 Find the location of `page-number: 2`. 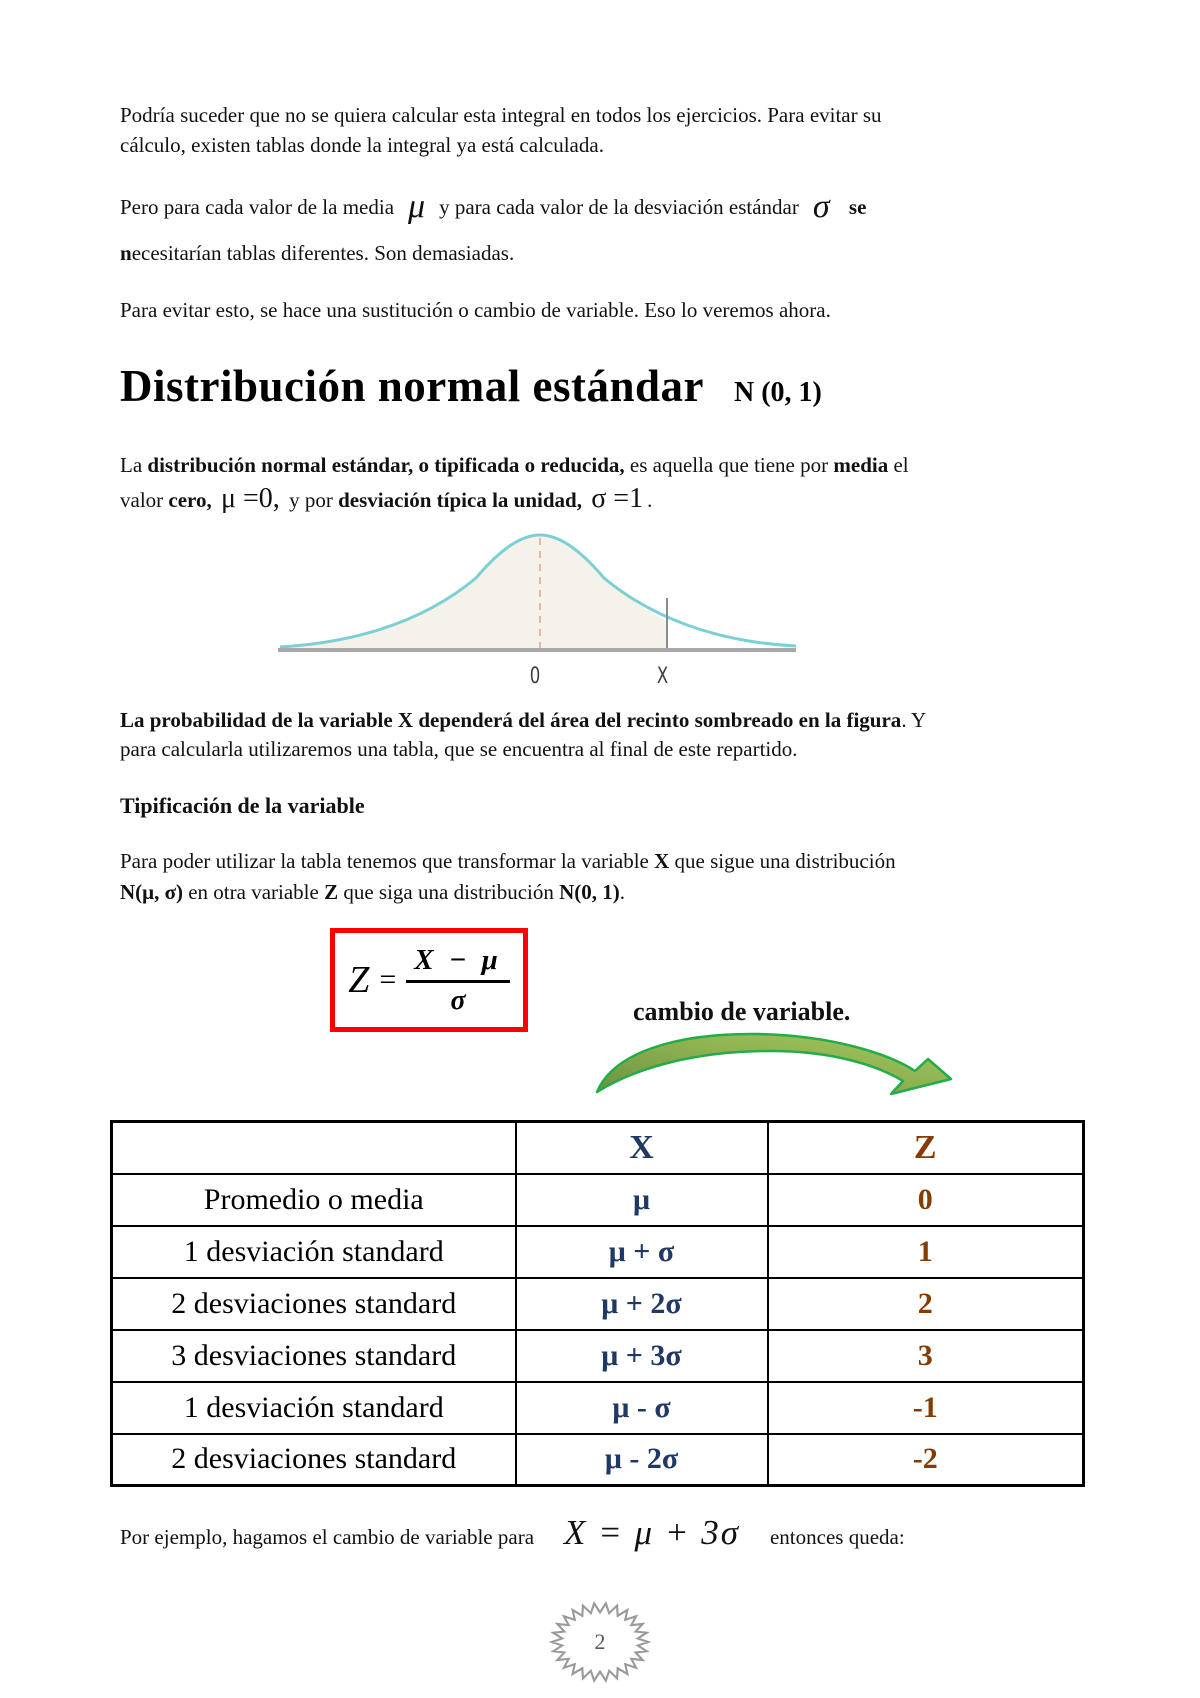

page-number: 2 is located at coordinates (600, 1641).